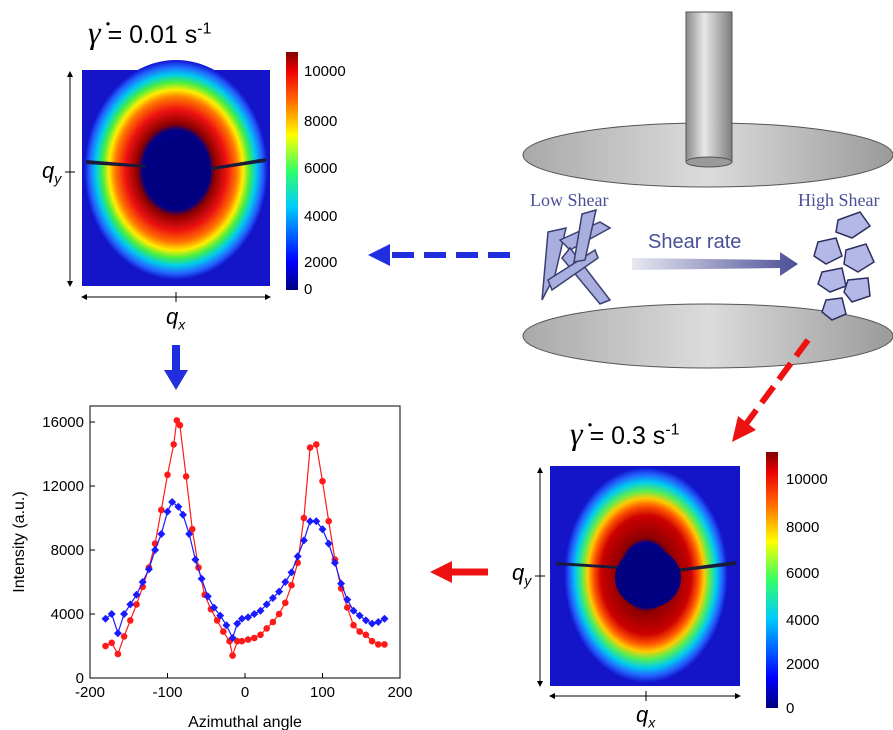 The width and height of the screenshot is (893, 730). I want to click on top-shear-rate-label: γ̇ = 0.01 s-1, so click(149, 32).